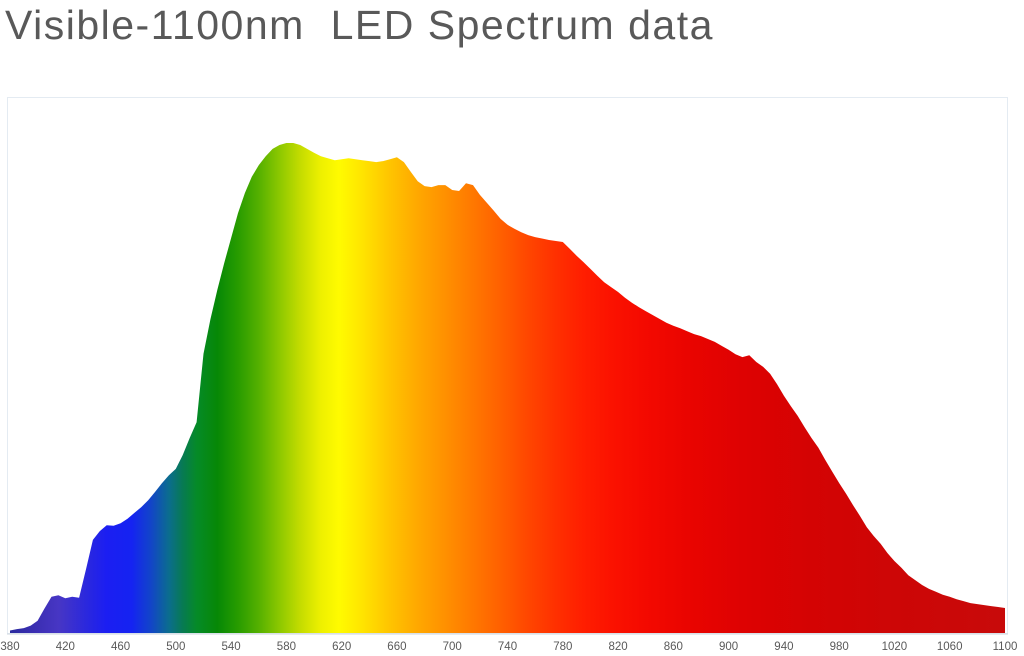 This screenshot has width=1024, height=656. I want to click on x-tick-540: 540, so click(231, 647).